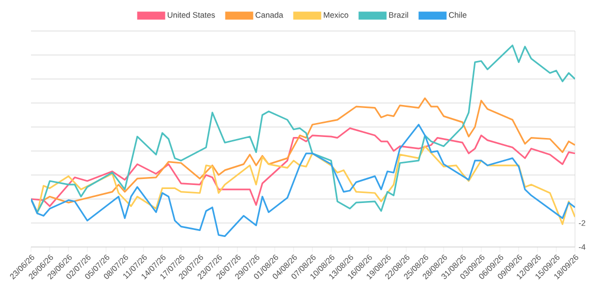  I want to click on legend-label: Brazil, so click(398, 15).